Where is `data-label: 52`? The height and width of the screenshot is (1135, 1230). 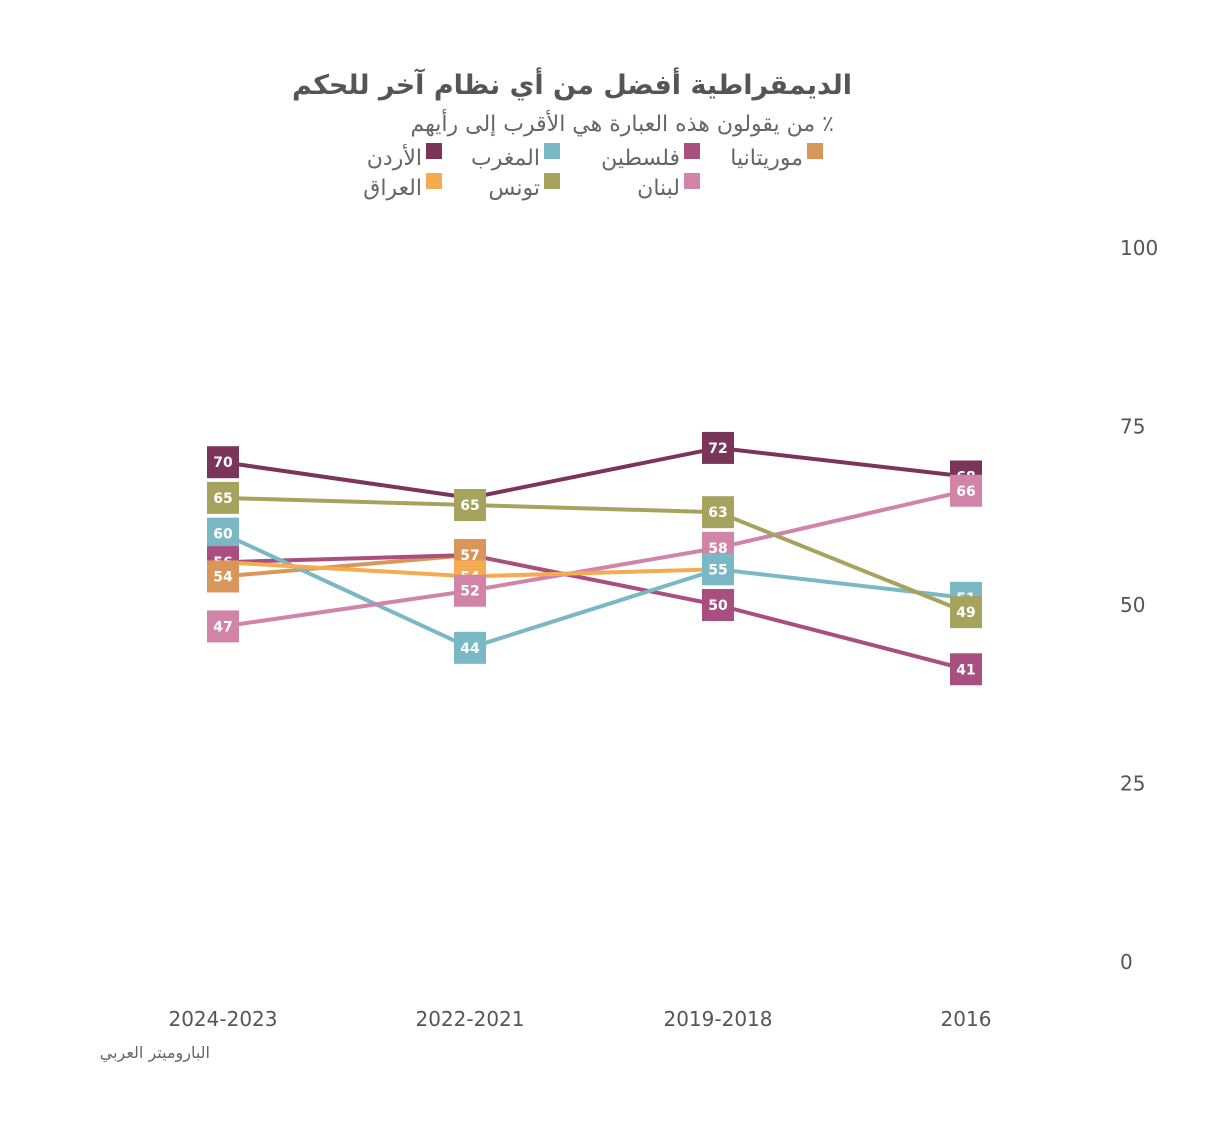 data-label: 52 is located at coordinates (470, 590).